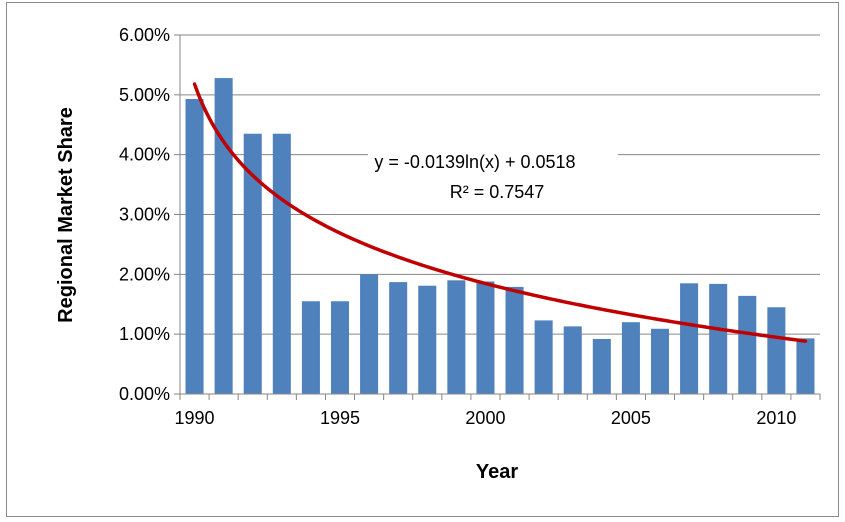  Describe the element at coordinates (493, 178) in the screenshot. I see `equation-background` at that location.